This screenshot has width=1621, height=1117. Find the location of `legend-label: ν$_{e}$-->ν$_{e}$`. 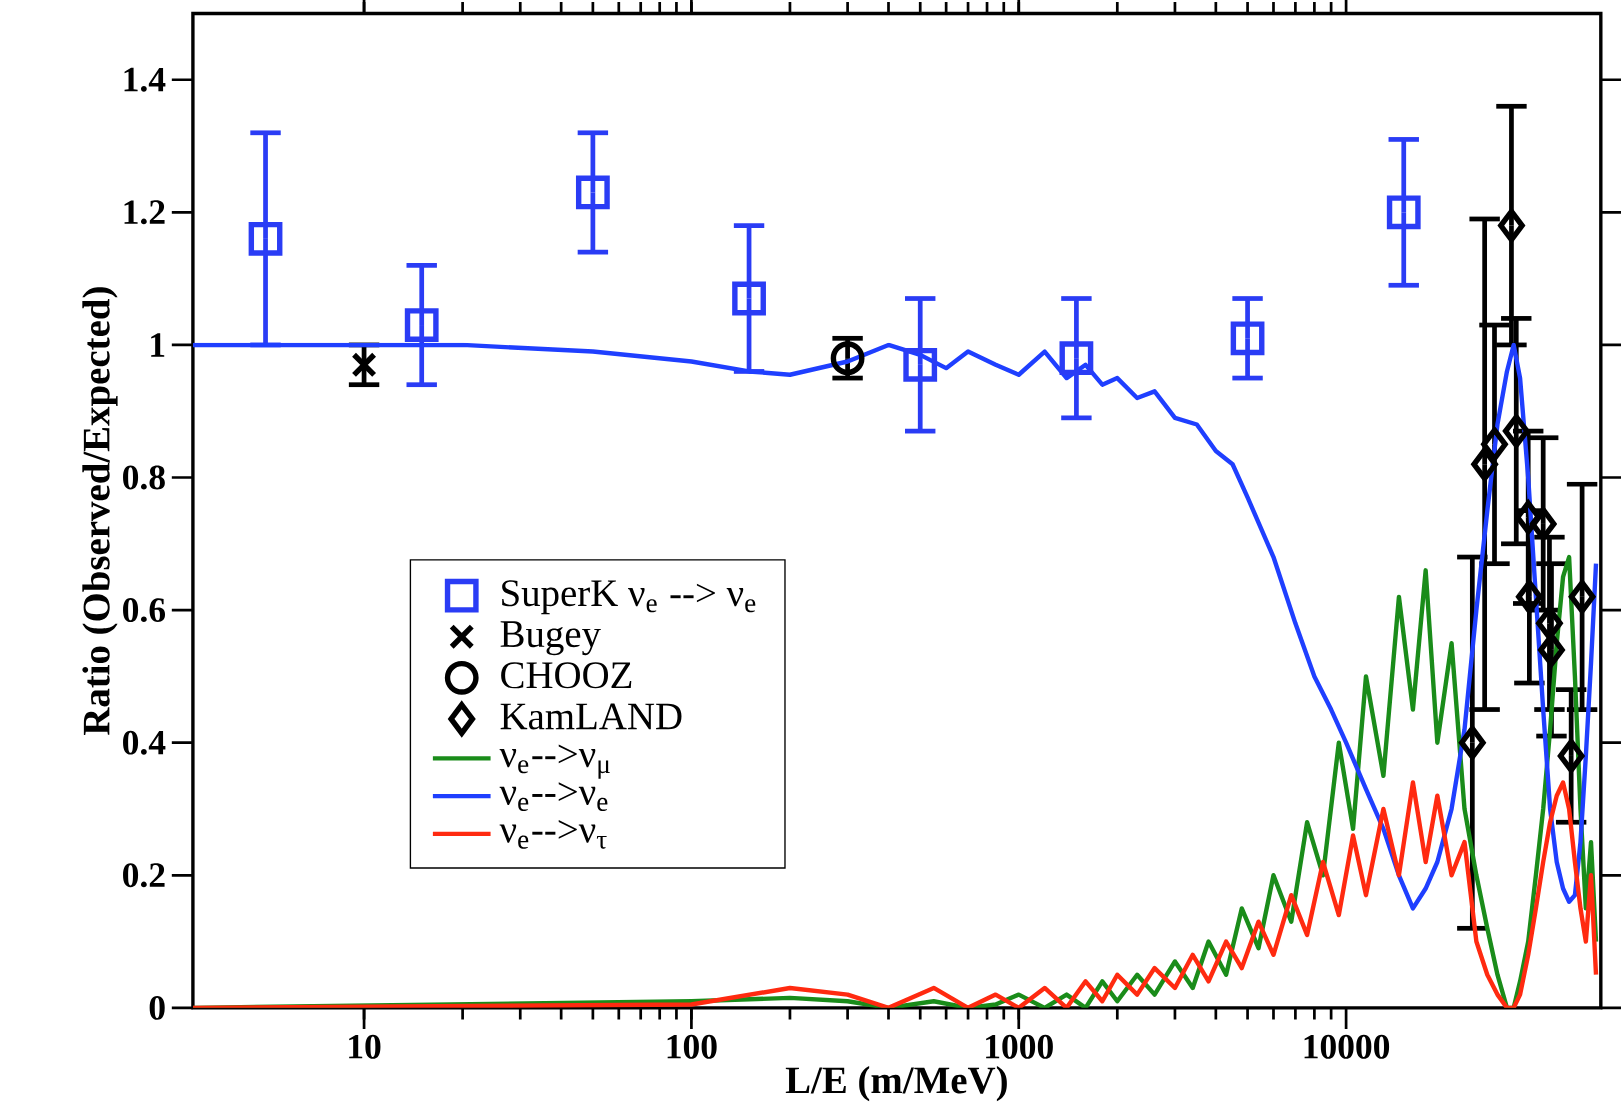

legend-label: ν$_{e}$-->ν$_{e}$ is located at coordinates (553, 796).